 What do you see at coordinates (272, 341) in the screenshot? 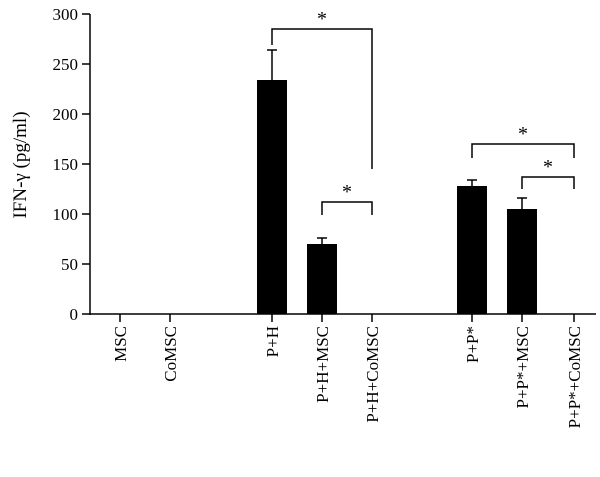
I see `x-tick-label: P+H` at bounding box center [272, 341].